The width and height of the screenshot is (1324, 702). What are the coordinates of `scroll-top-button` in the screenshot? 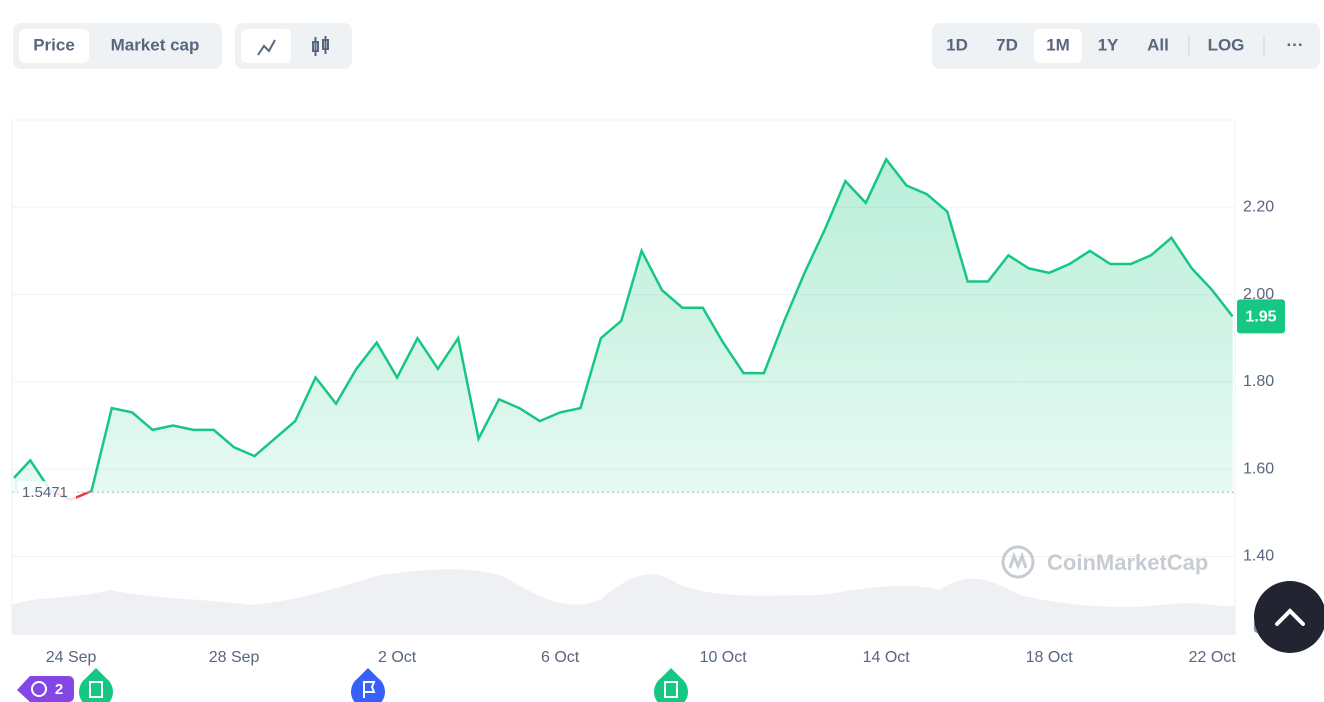 It's located at (1289, 617).